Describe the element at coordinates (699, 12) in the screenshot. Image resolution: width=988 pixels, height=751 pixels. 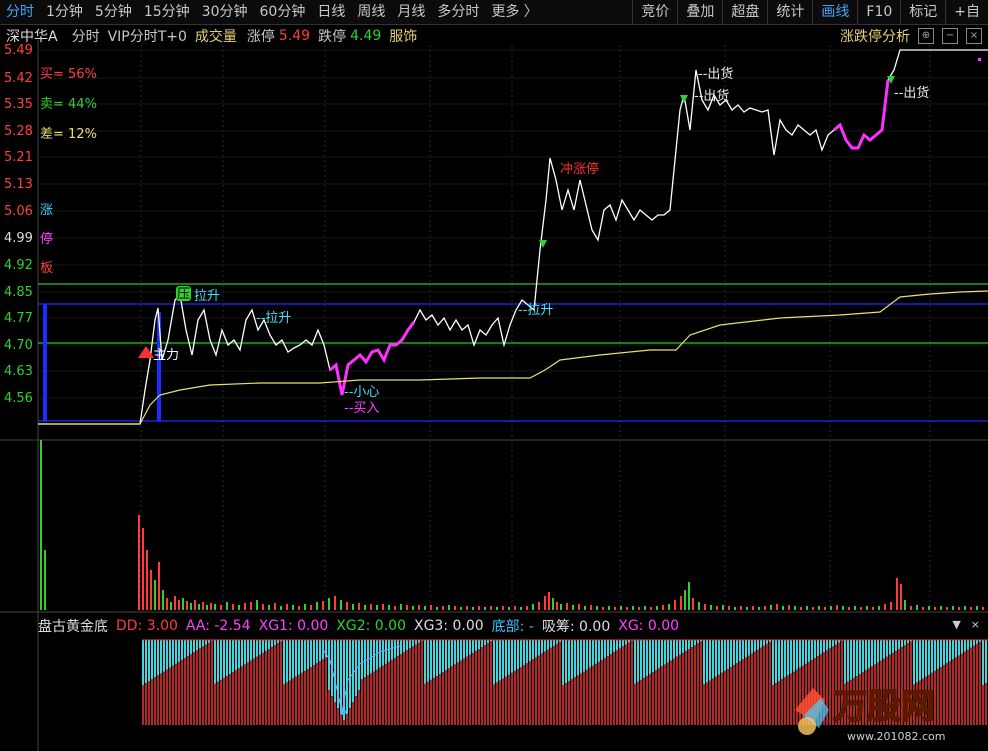
I see `tool-1: 叠加` at that location.